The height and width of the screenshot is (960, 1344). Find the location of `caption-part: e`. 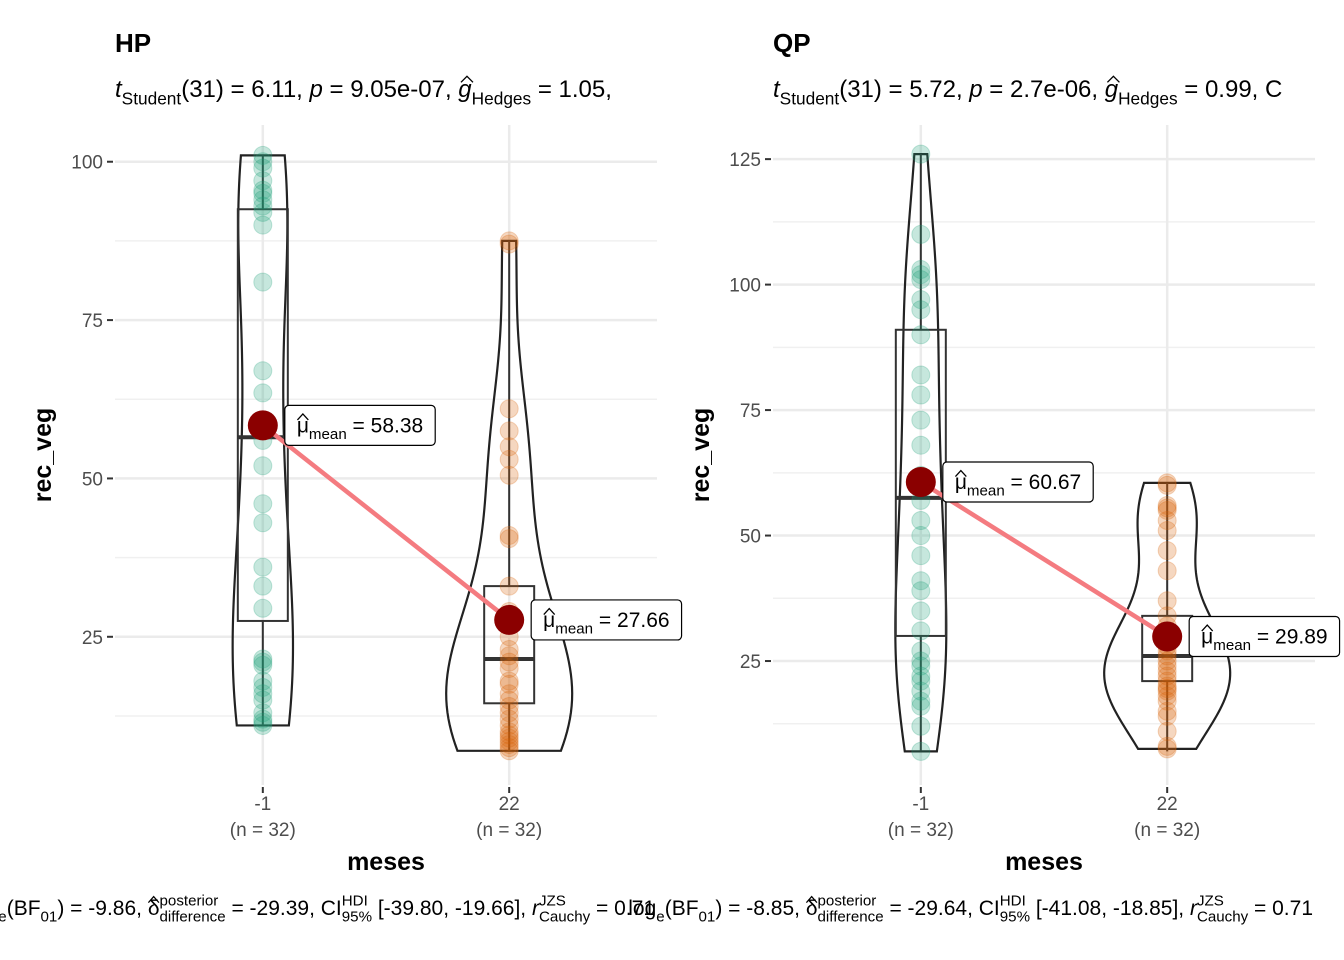

caption-part: e is located at coordinates (3, 917).